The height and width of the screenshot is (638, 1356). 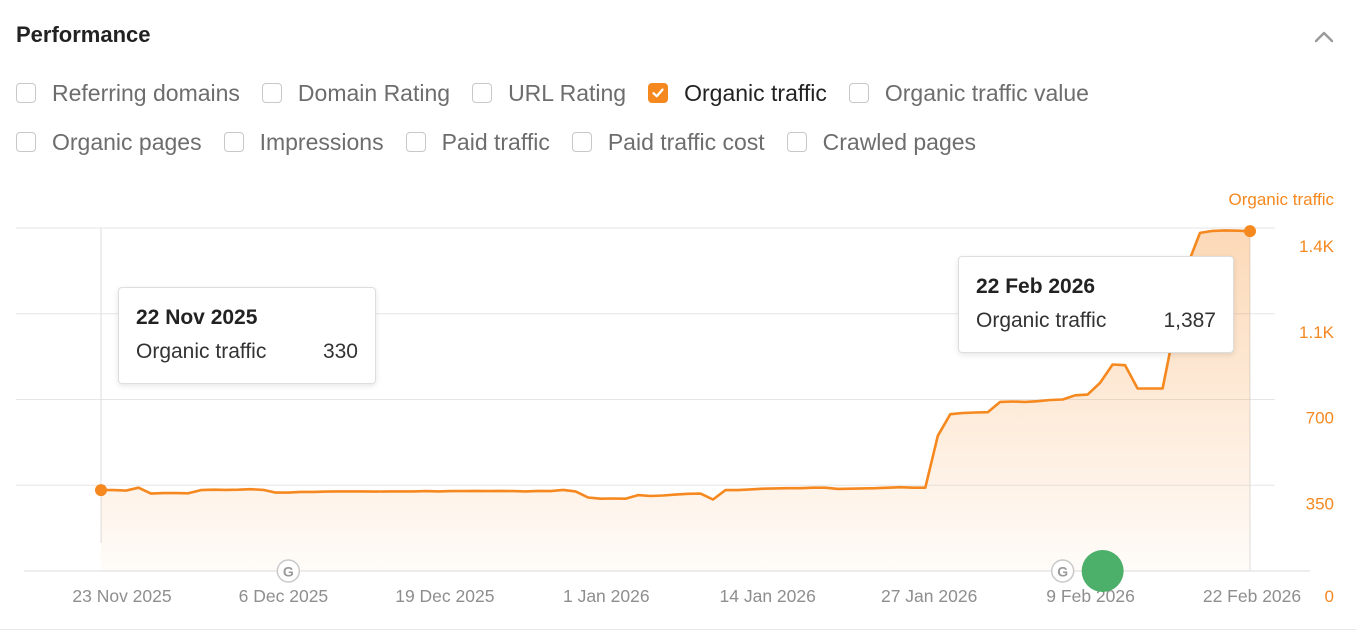 What do you see at coordinates (768, 596) in the screenshot?
I see `x-tick-label: 14 Jan 2026` at bounding box center [768, 596].